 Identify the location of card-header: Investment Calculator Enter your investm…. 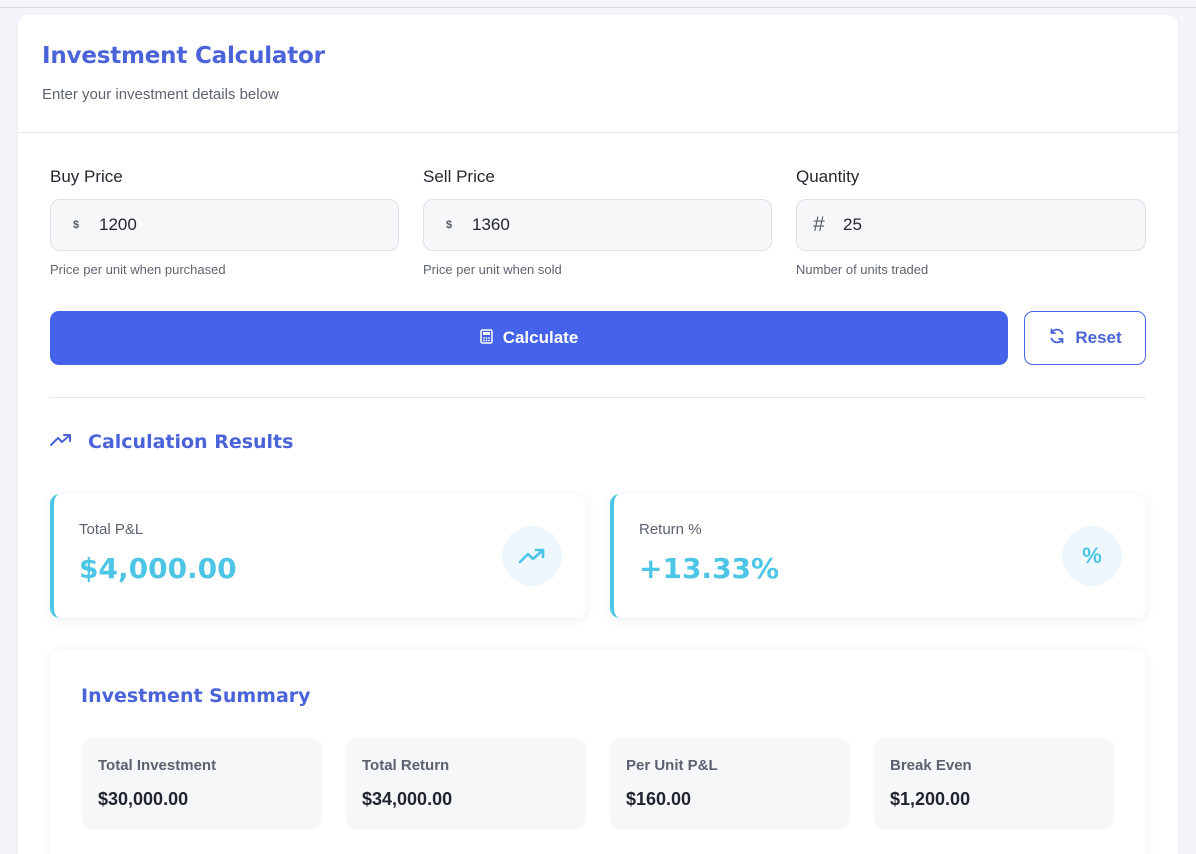
(598, 74).